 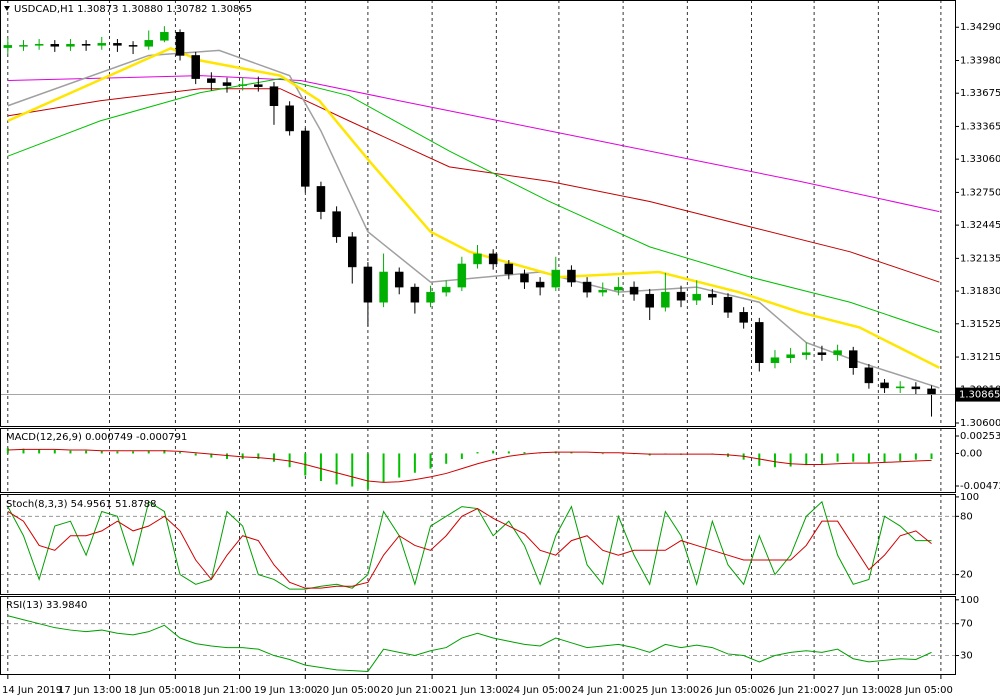 I want to click on x-tick-label: 18 Jun 21:00, so click(x=220, y=690).